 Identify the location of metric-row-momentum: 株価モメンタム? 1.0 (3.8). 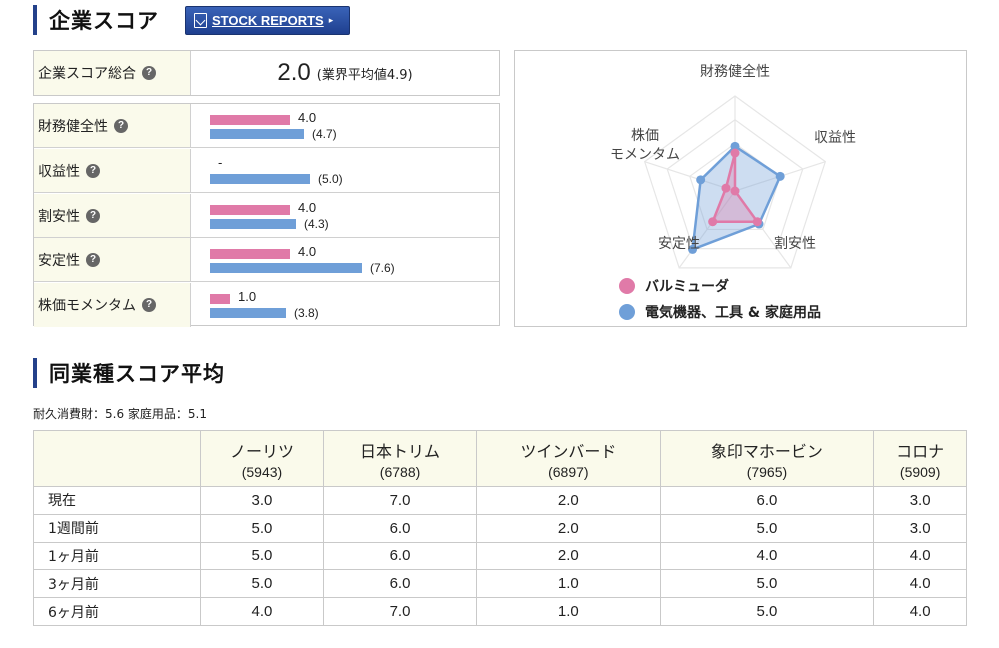
(266, 305).